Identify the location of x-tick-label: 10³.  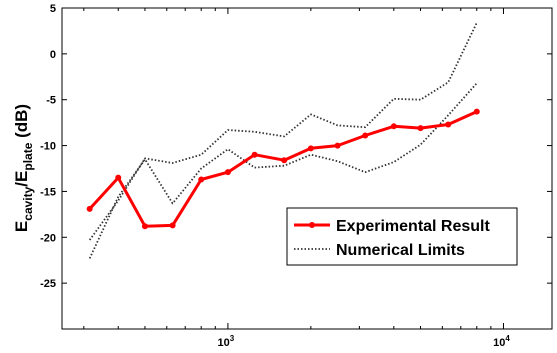
(226, 341).